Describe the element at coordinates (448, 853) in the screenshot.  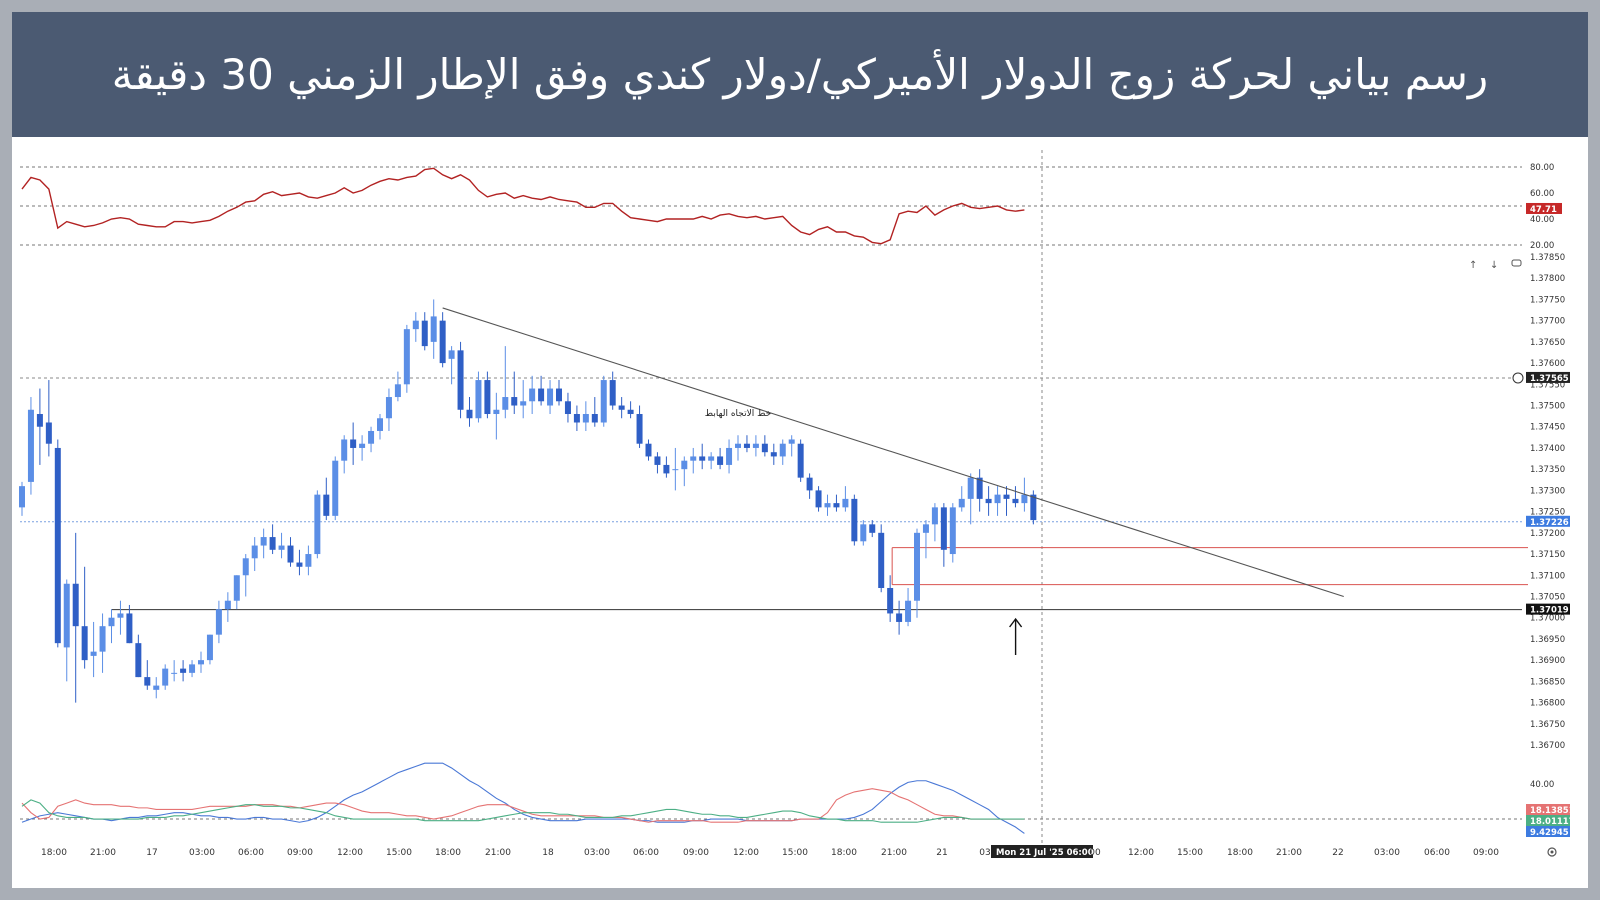
I see `x-tick-label: 18:00` at that location.